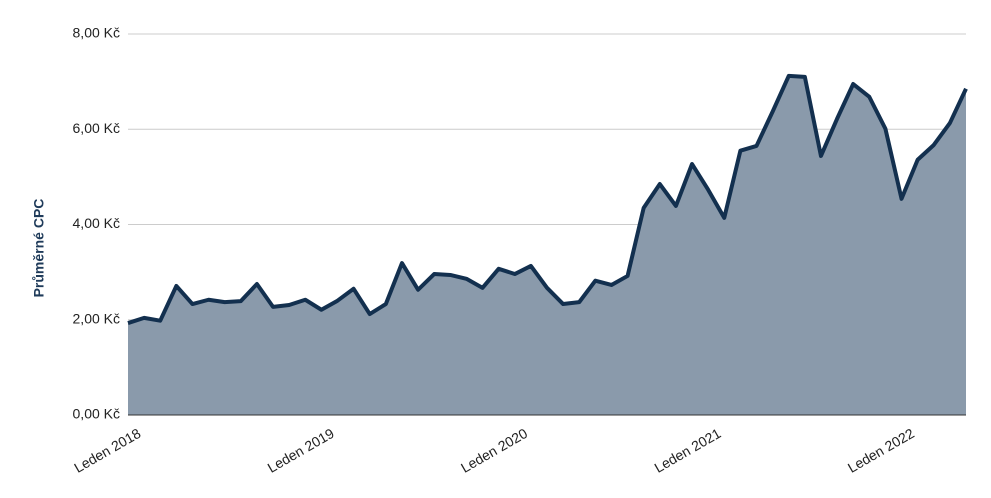 Image resolution: width=991 pixels, height=498 pixels. I want to click on x-tick-label: Leden 2018, so click(107, 450).